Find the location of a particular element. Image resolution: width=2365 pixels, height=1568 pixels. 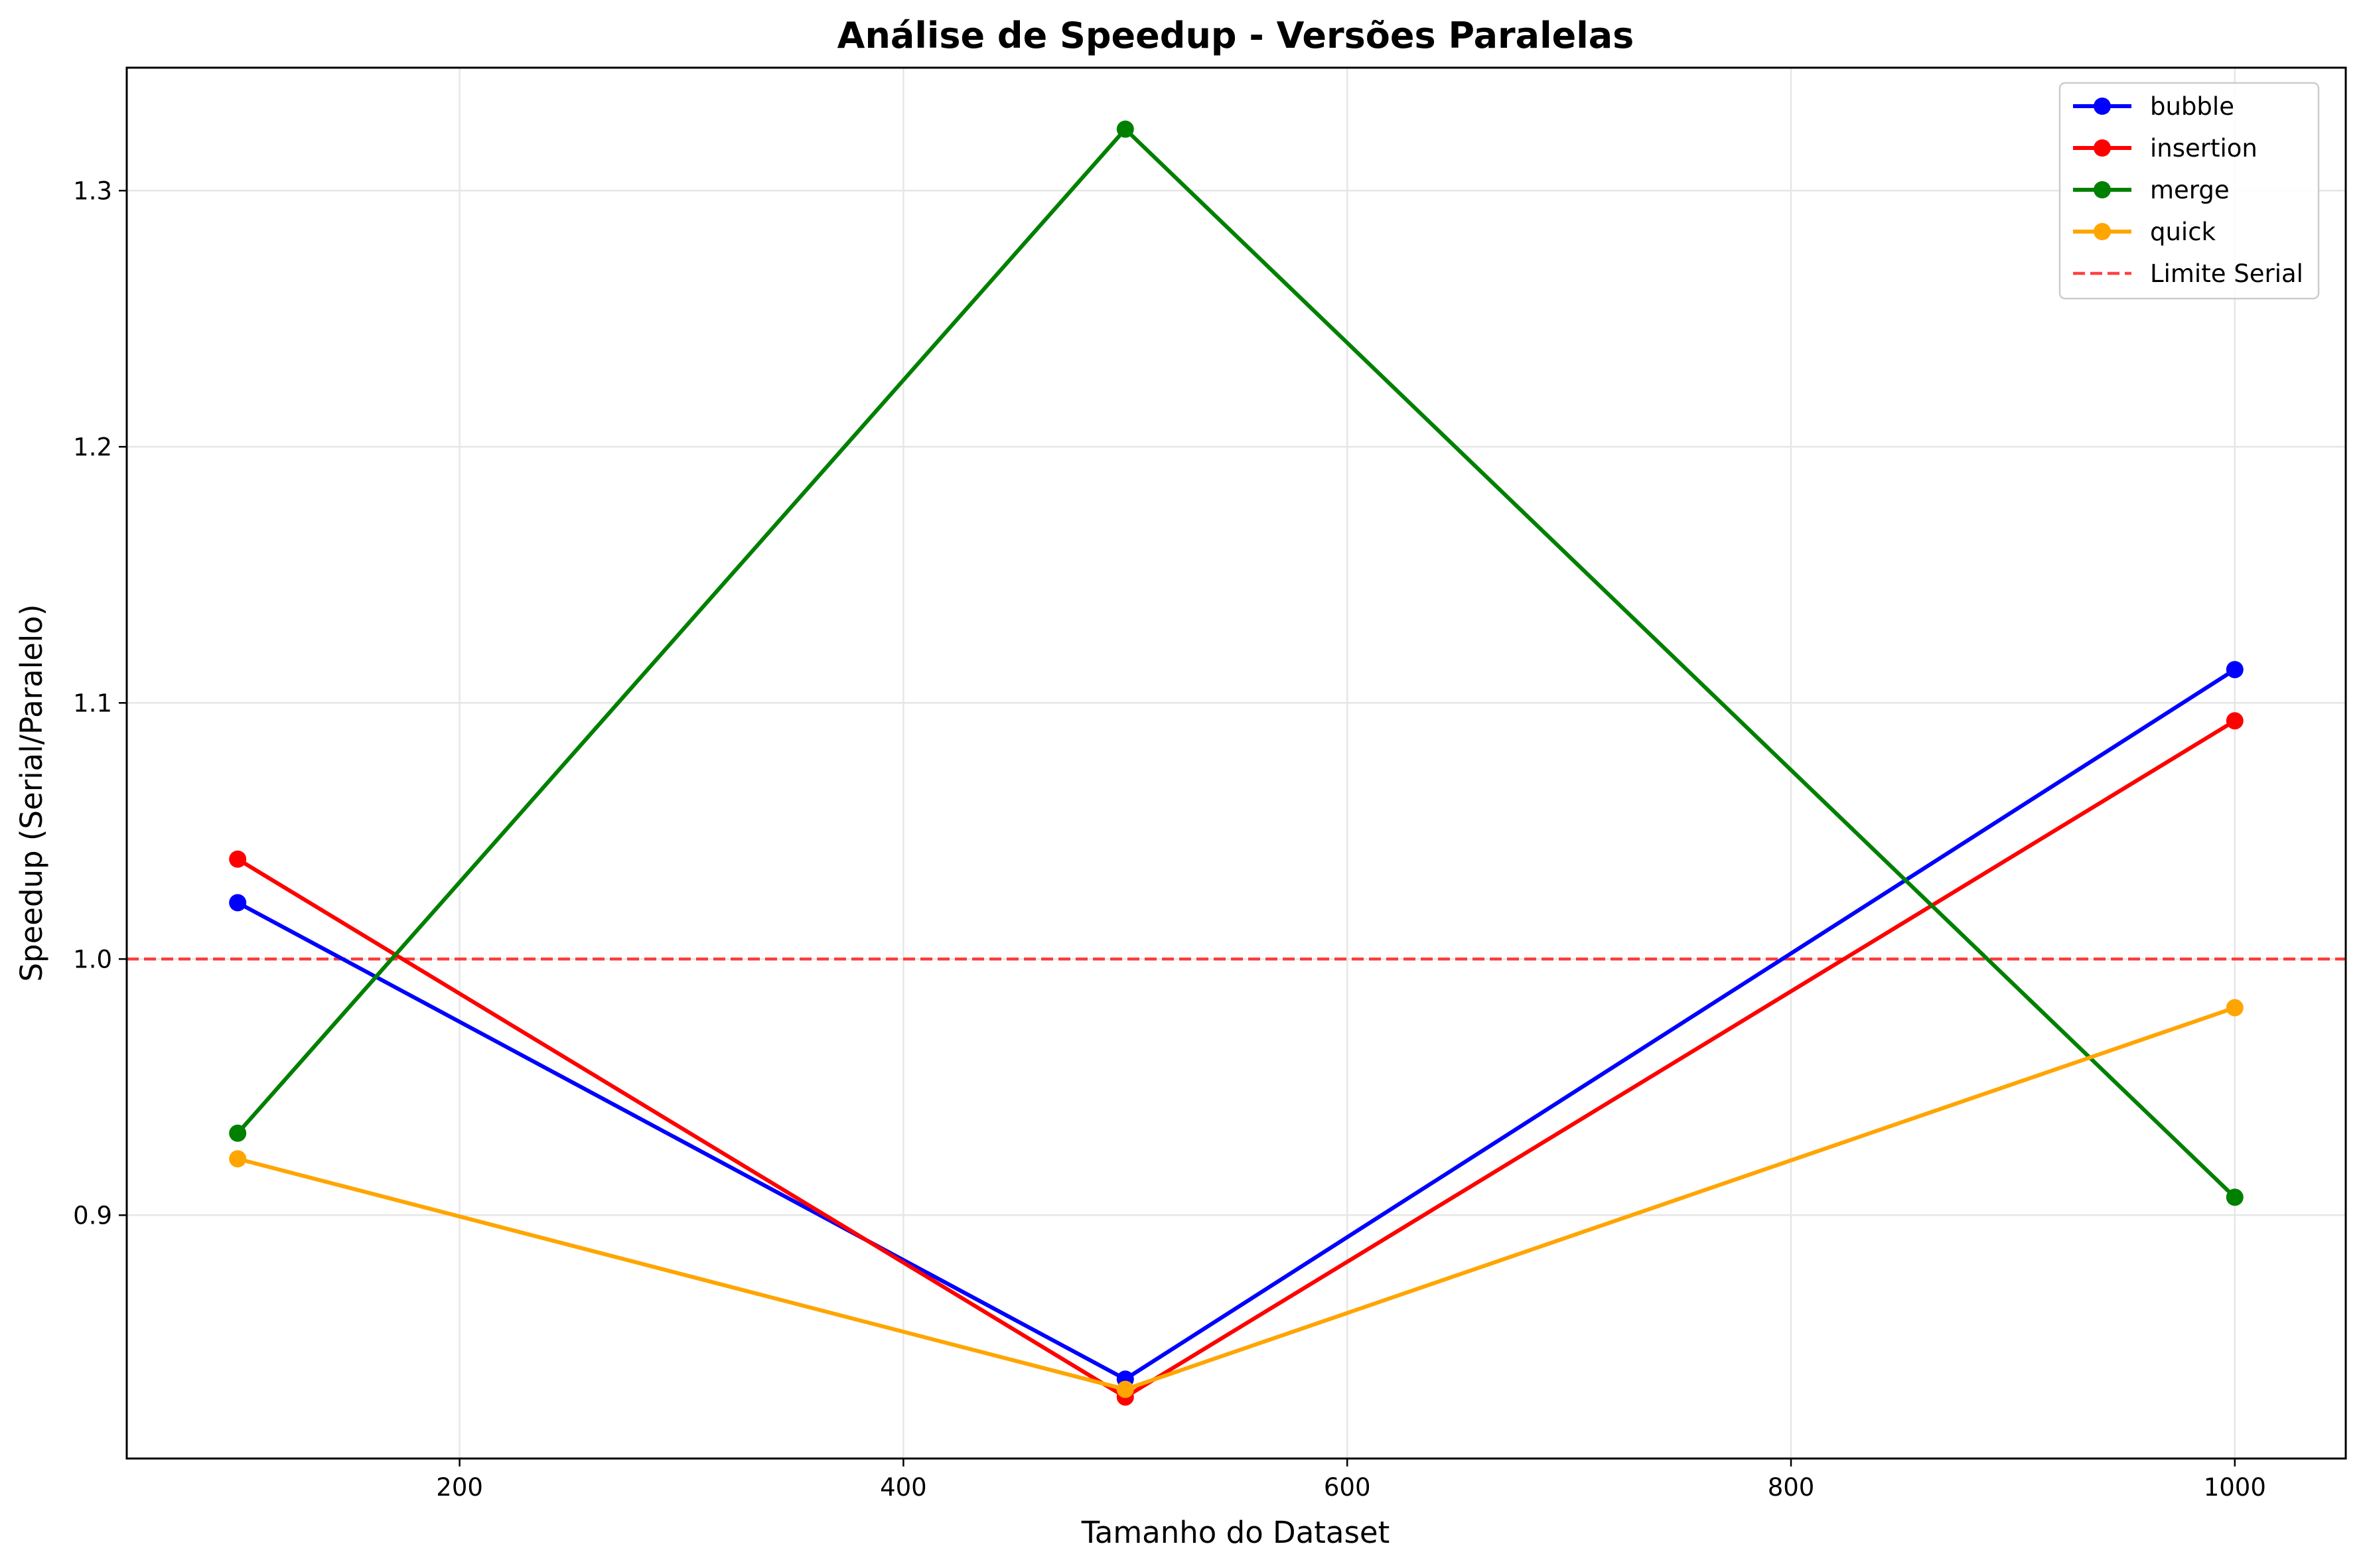

y-tick-label: 0.9 is located at coordinates (92, 1215).